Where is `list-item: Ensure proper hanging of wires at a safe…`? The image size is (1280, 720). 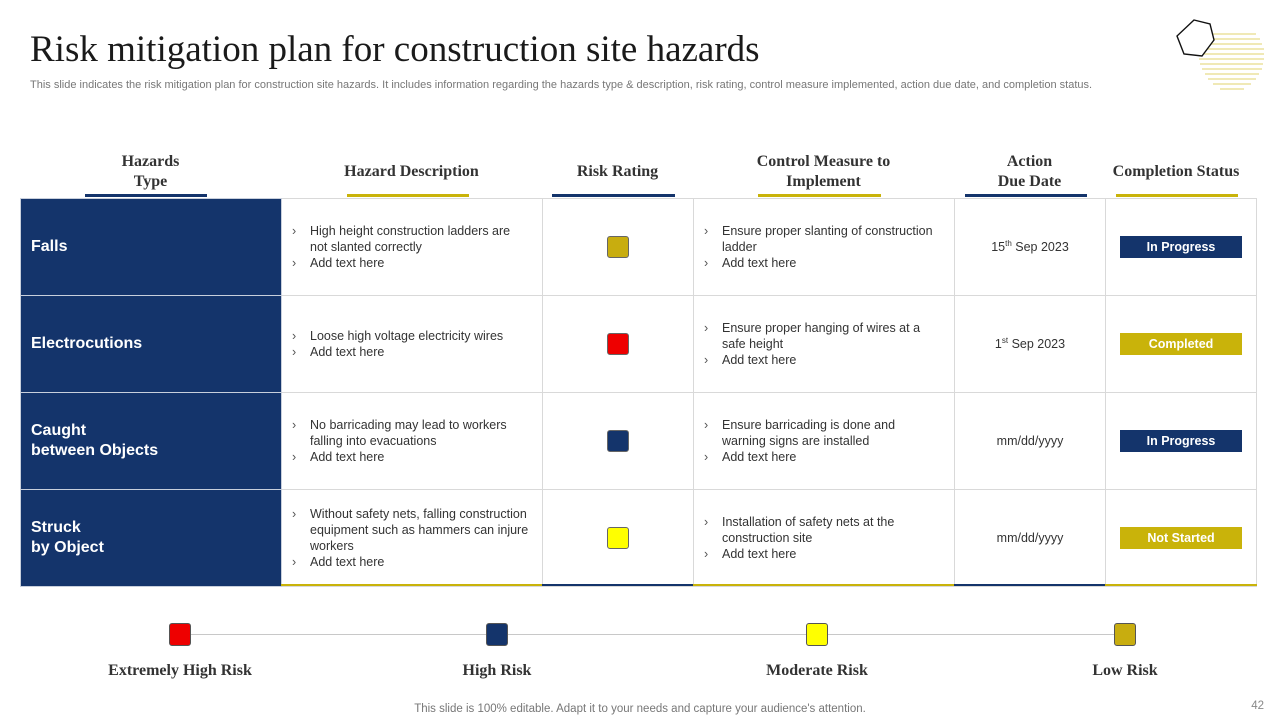 list-item: Ensure proper hanging of wires at a safe… is located at coordinates (823, 336).